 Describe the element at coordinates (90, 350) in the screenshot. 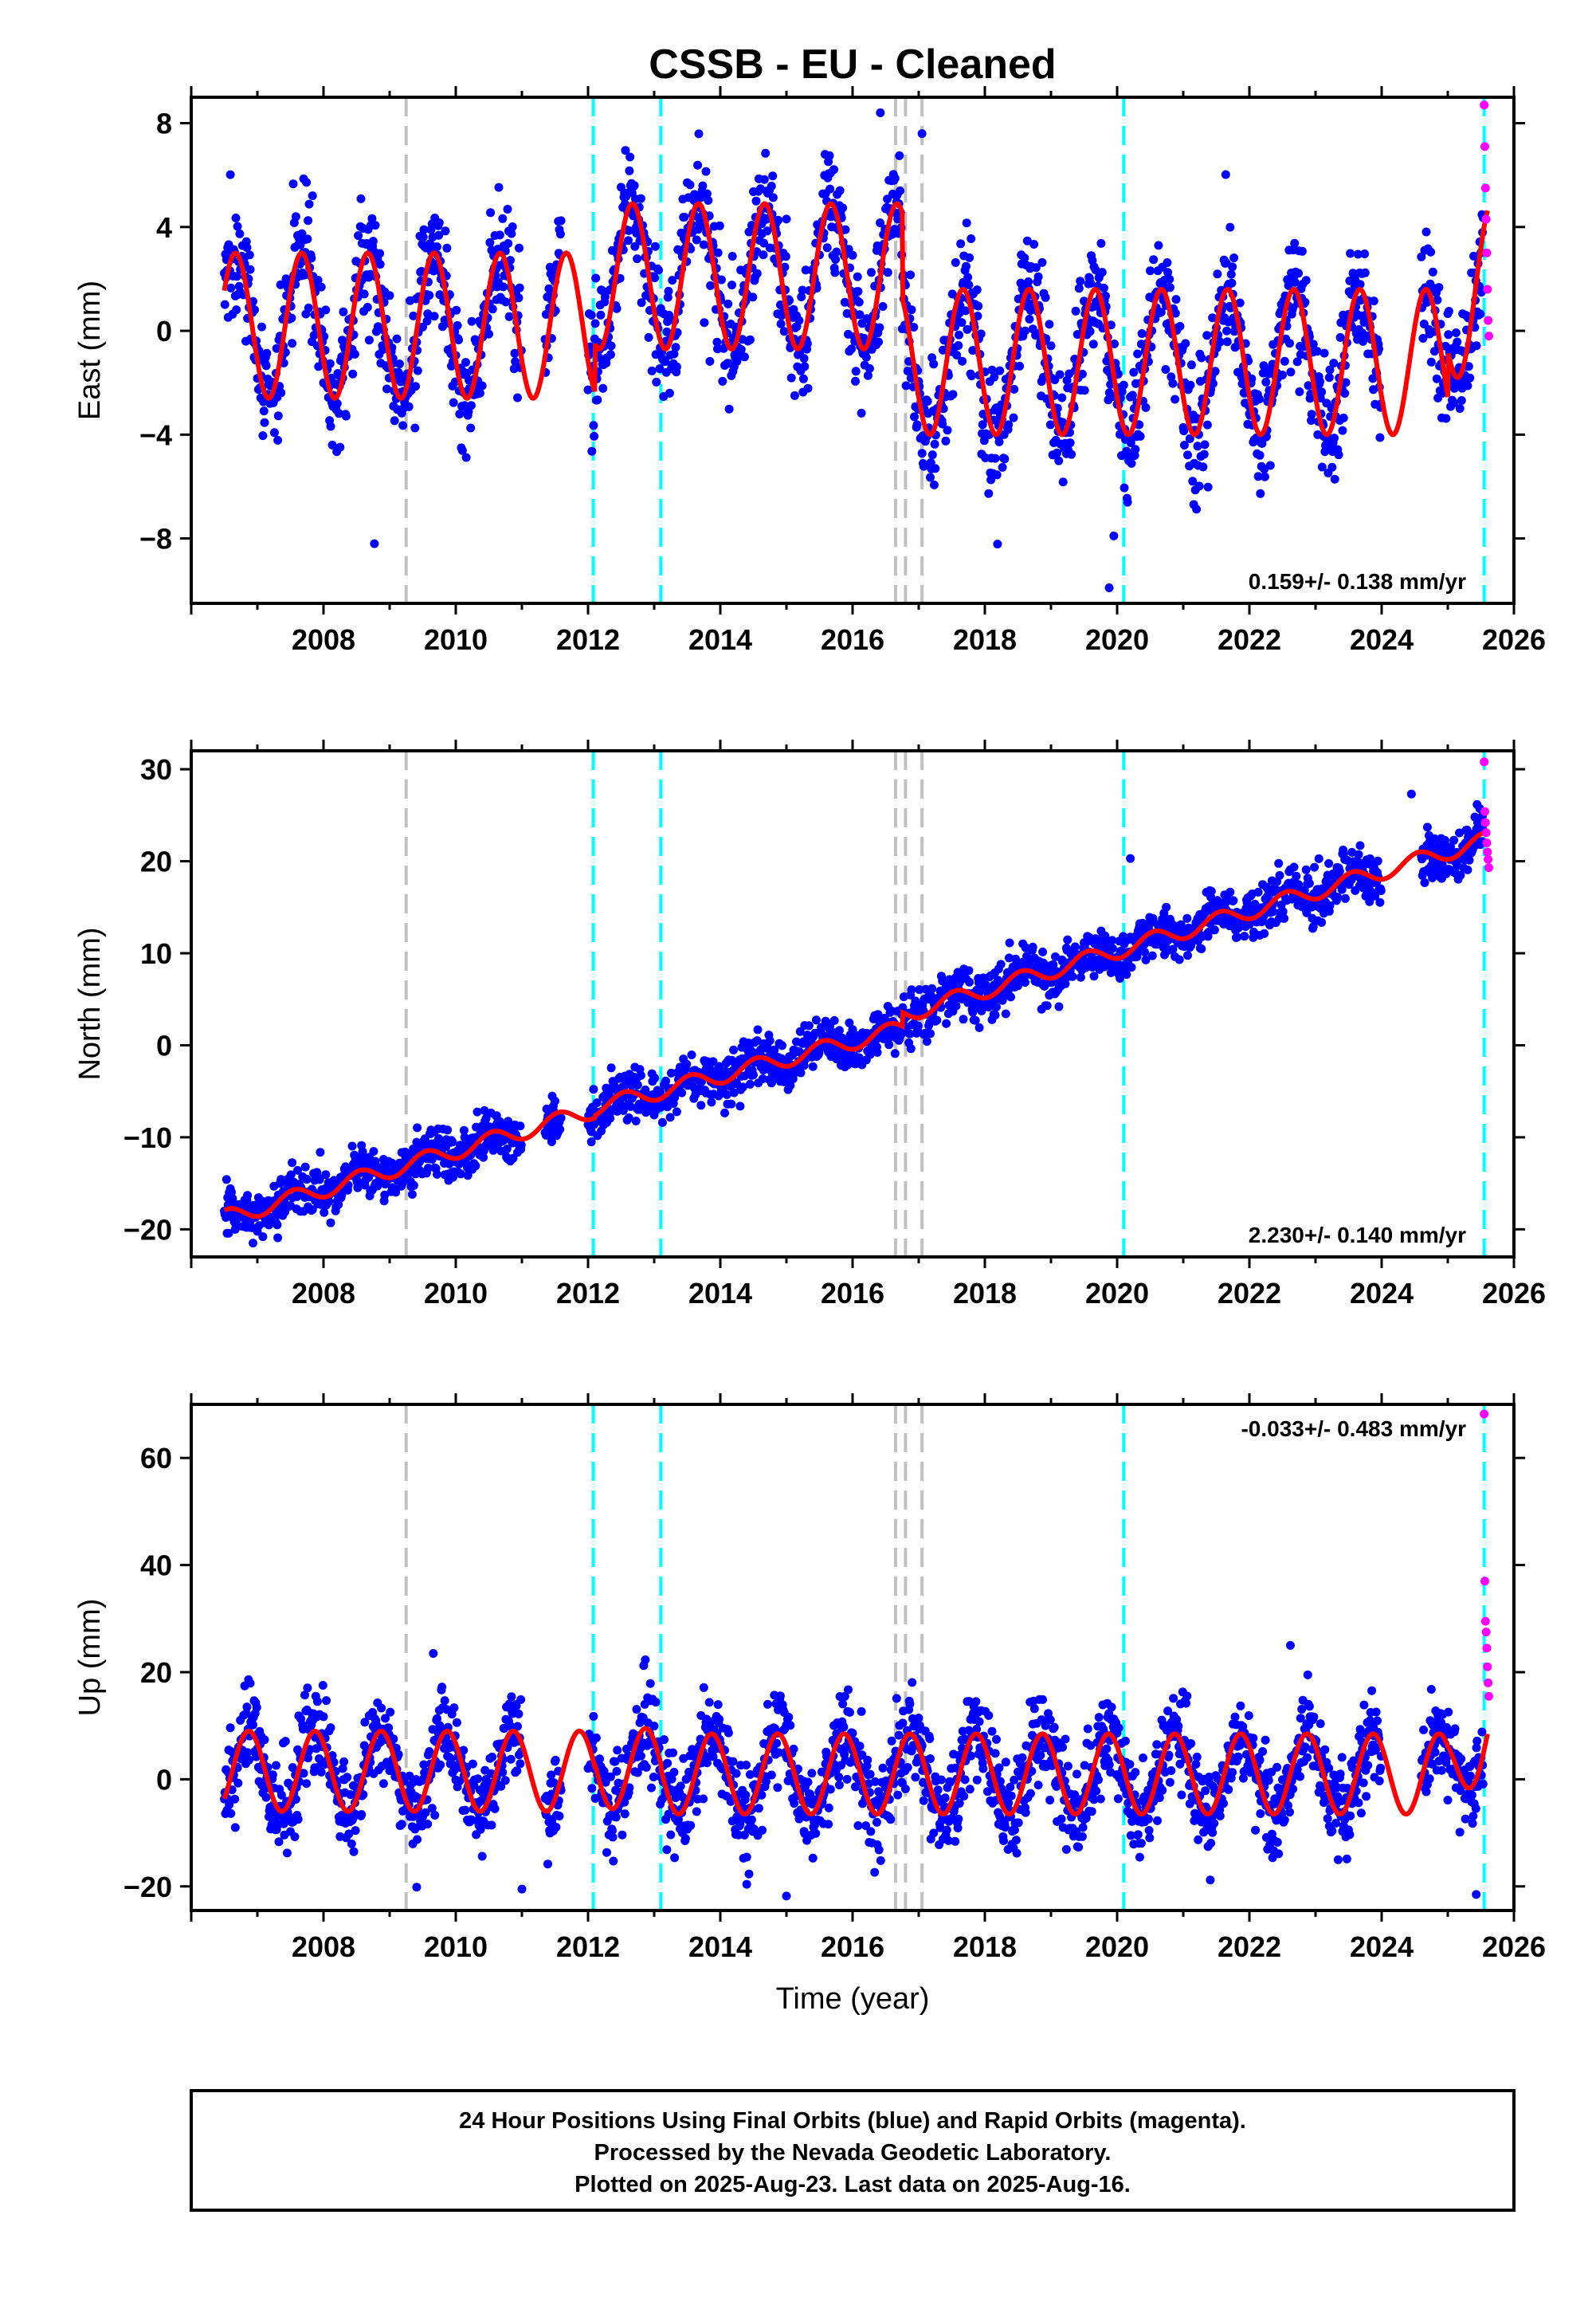

I see `y-axis-label: East (mm)` at that location.